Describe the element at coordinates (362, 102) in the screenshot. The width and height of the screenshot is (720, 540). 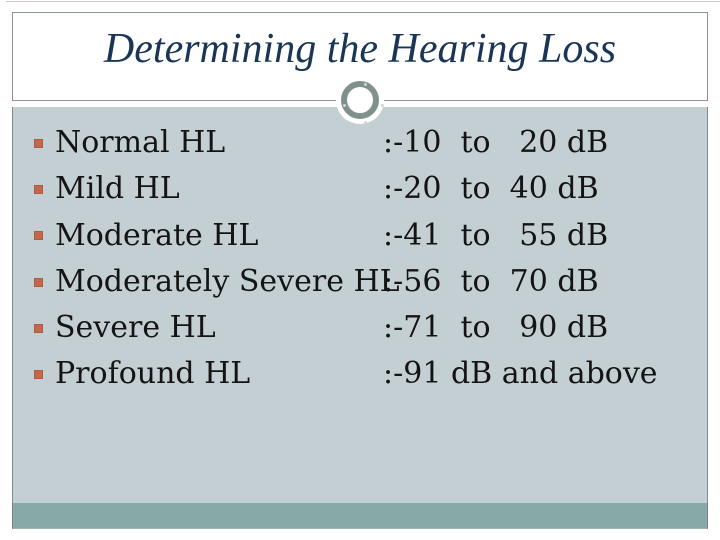
I see `circle-ornament-icon` at that location.